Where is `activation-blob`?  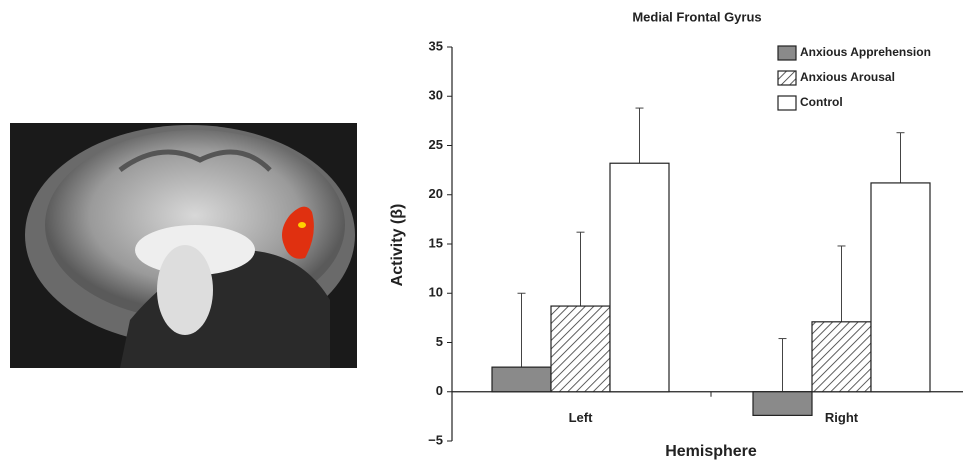 activation-blob is located at coordinates (298, 232).